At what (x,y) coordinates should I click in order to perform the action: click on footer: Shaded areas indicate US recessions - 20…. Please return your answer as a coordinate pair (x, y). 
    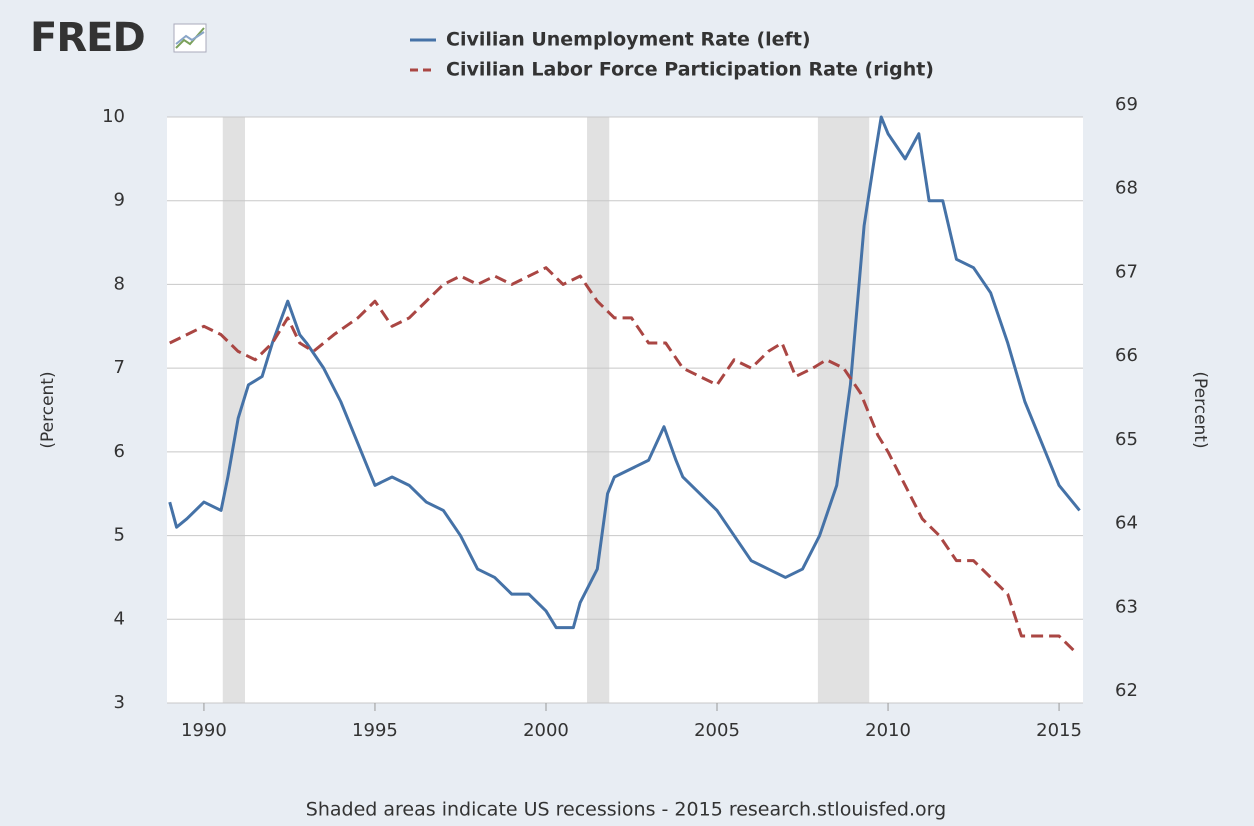
    Looking at the image, I should click on (626, 810).